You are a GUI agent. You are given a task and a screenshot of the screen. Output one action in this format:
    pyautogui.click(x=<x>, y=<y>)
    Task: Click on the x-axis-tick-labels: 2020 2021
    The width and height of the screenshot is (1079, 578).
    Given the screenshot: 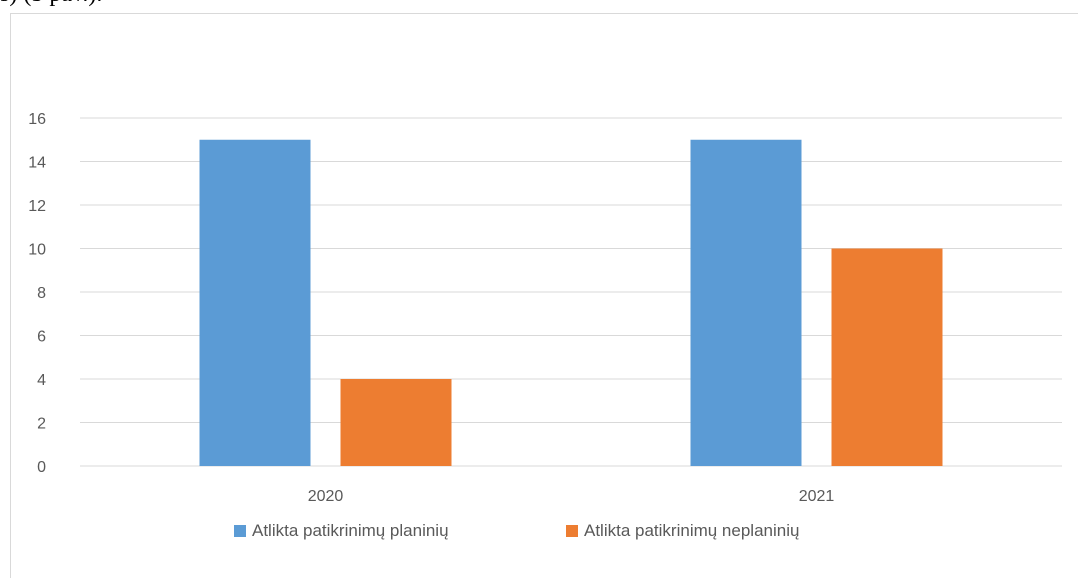 What is the action you would take?
    pyautogui.click(x=571, y=496)
    